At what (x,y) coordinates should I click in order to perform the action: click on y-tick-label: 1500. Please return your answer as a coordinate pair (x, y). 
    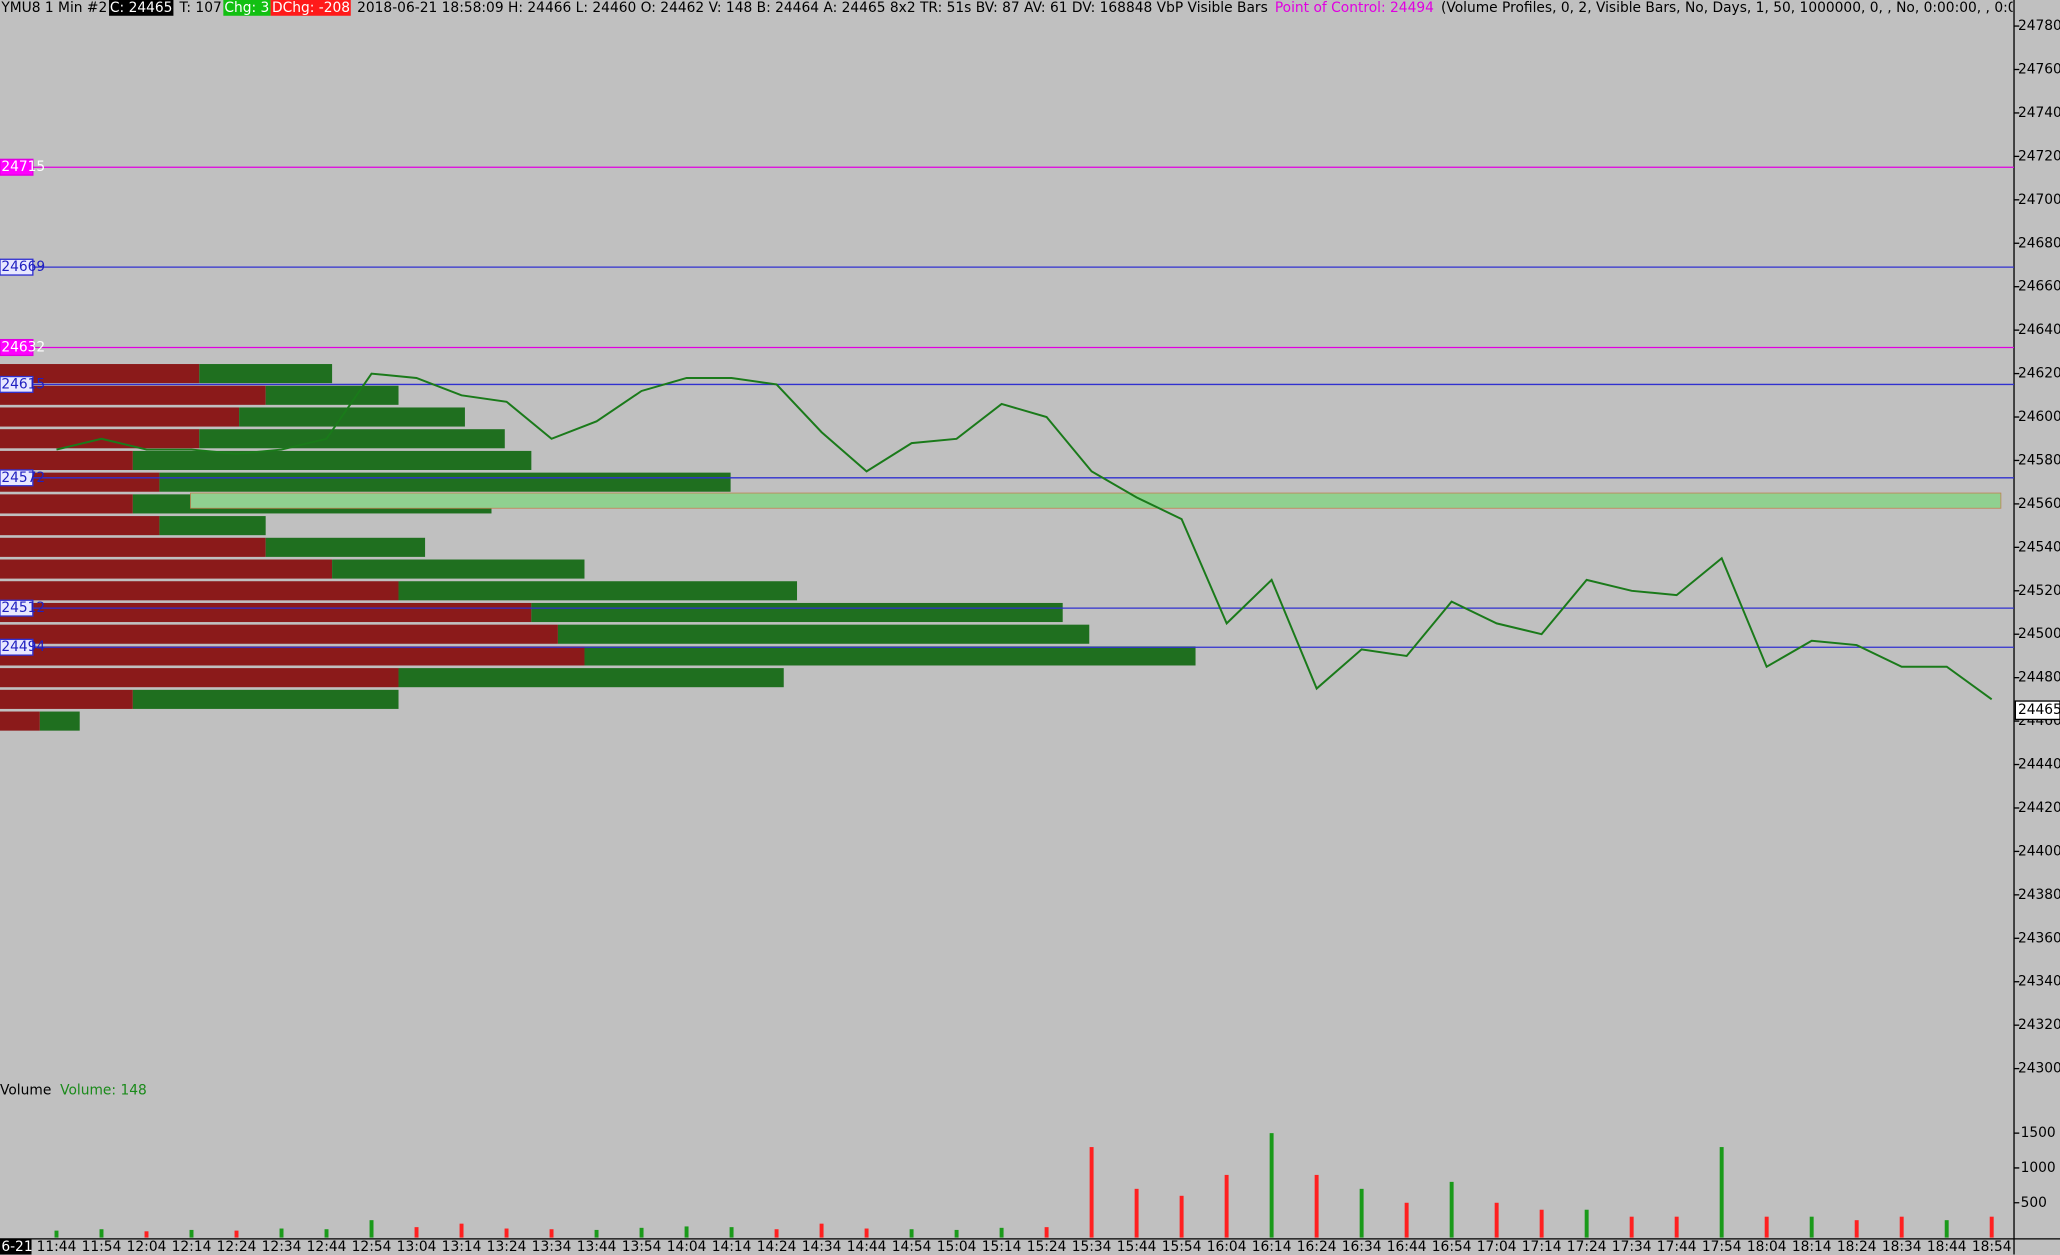
    Looking at the image, I should click on (2038, 1133).